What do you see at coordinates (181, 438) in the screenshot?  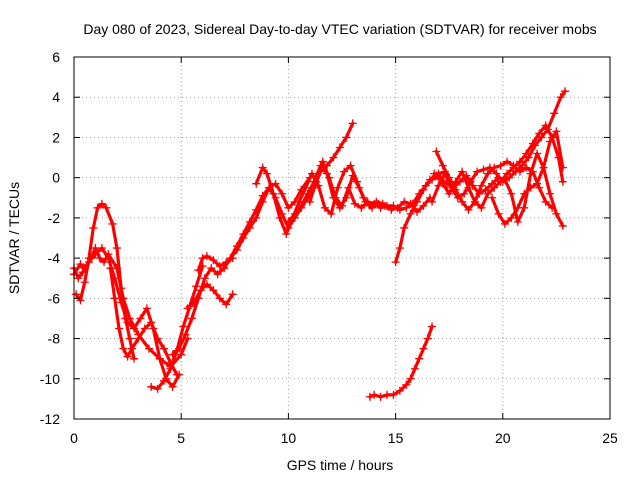 I see `x-tick-label: 5` at bounding box center [181, 438].